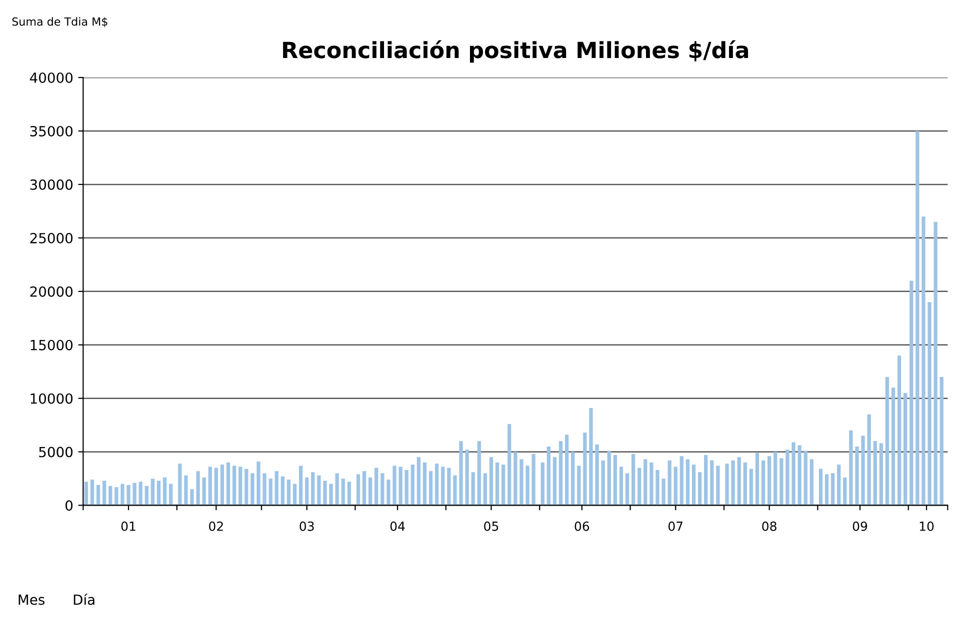 This screenshot has width=967, height=620. I want to click on y-tick-label: 35000, so click(51, 131).